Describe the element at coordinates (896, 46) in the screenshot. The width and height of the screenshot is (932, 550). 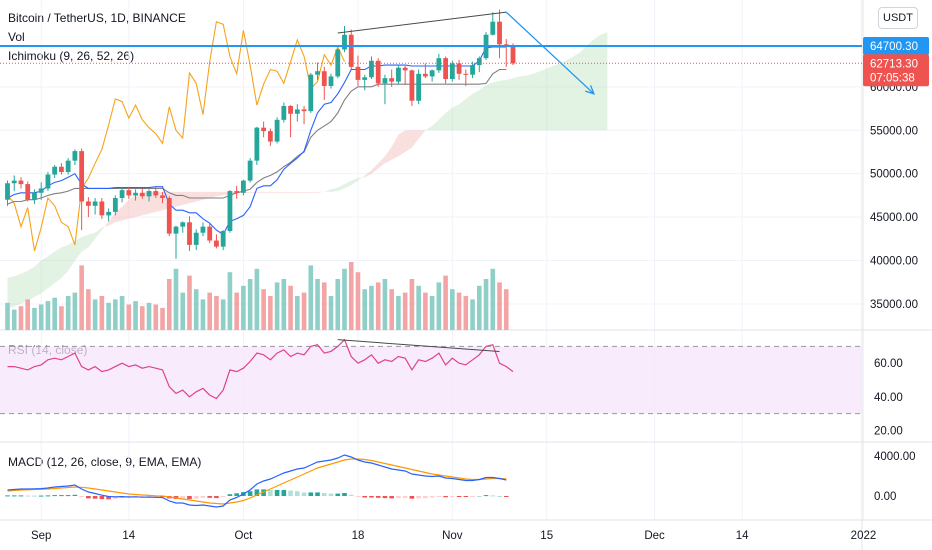
I see `horizontal-level-badge` at that location.